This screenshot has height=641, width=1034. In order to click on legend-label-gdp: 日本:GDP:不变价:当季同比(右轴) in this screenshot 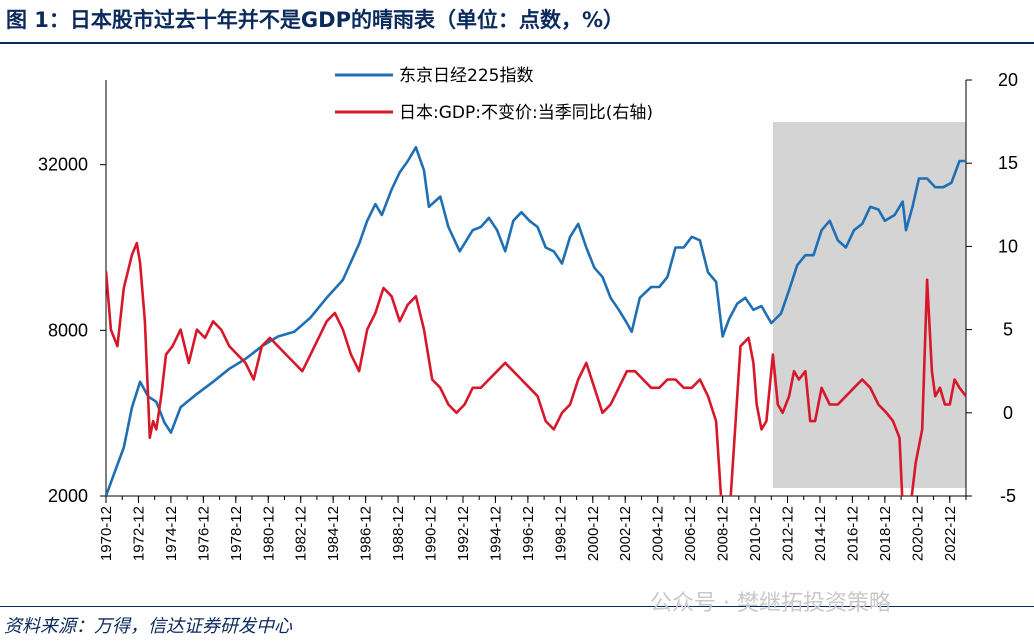, I will do `click(526, 113)`.